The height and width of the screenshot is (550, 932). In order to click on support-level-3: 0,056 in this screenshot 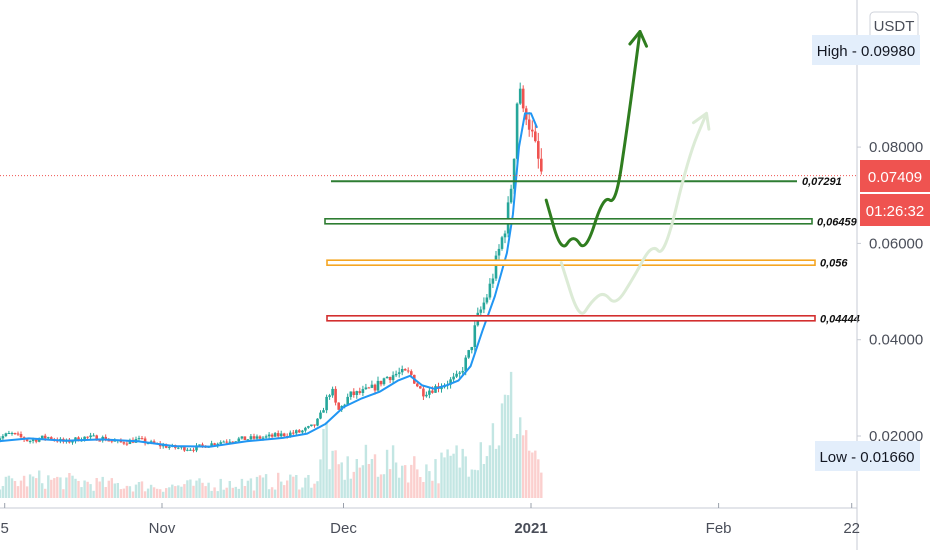, I will do `click(587, 264)`.